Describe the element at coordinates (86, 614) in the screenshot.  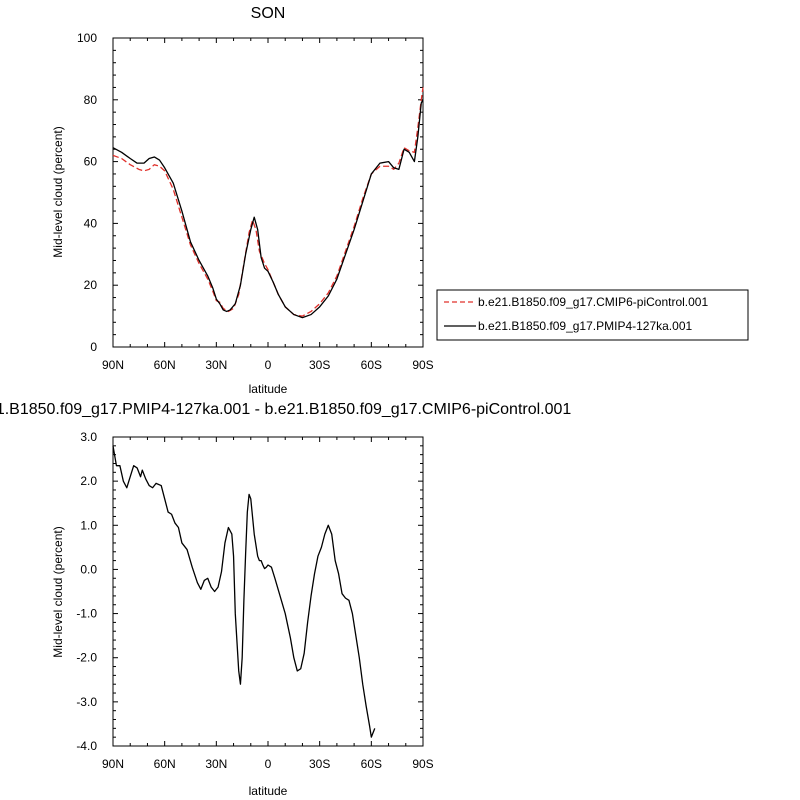
I see `y-tick-label: -1.0` at that location.